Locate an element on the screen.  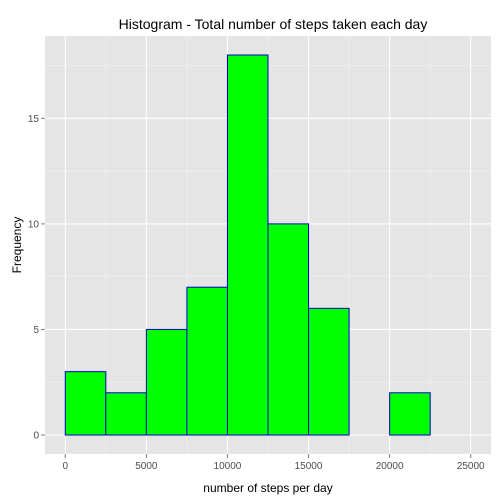
x-tick-label: 10000 is located at coordinates (228, 466).